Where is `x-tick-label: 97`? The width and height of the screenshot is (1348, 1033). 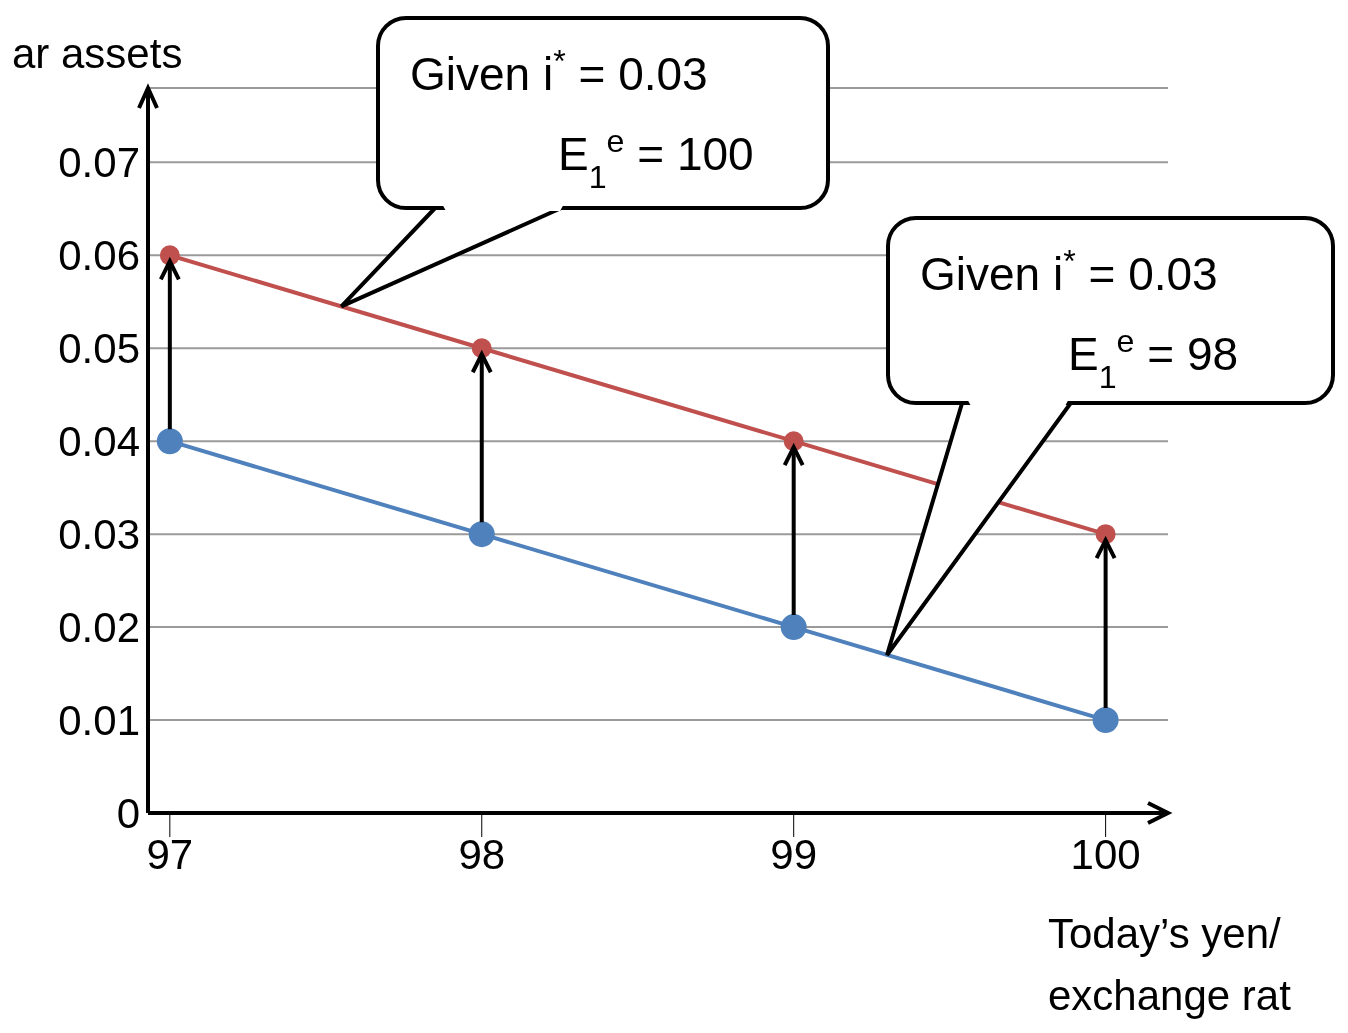
x-tick-label: 97 is located at coordinates (170, 854).